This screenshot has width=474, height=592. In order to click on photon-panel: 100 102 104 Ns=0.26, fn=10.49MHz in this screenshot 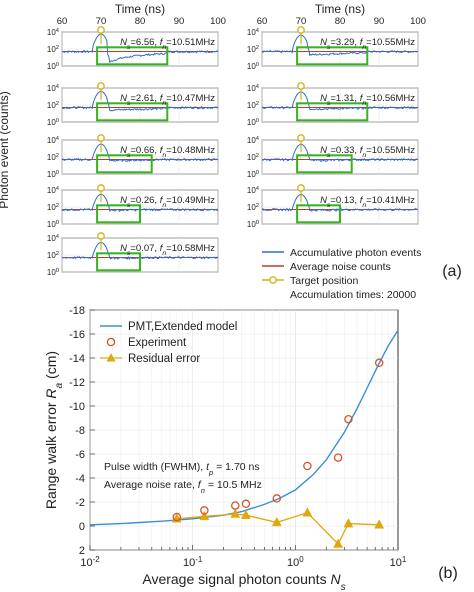, I will do `click(133, 206)`.